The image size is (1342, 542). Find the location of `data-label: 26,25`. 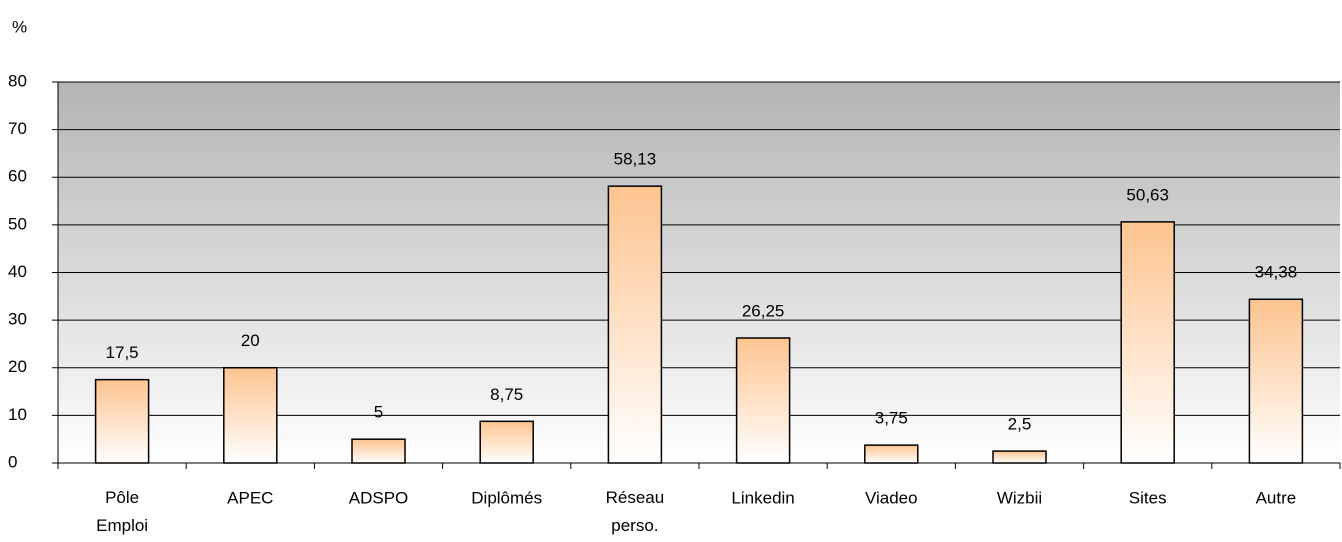

data-label: 26,25 is located at coordinates (763, 310).